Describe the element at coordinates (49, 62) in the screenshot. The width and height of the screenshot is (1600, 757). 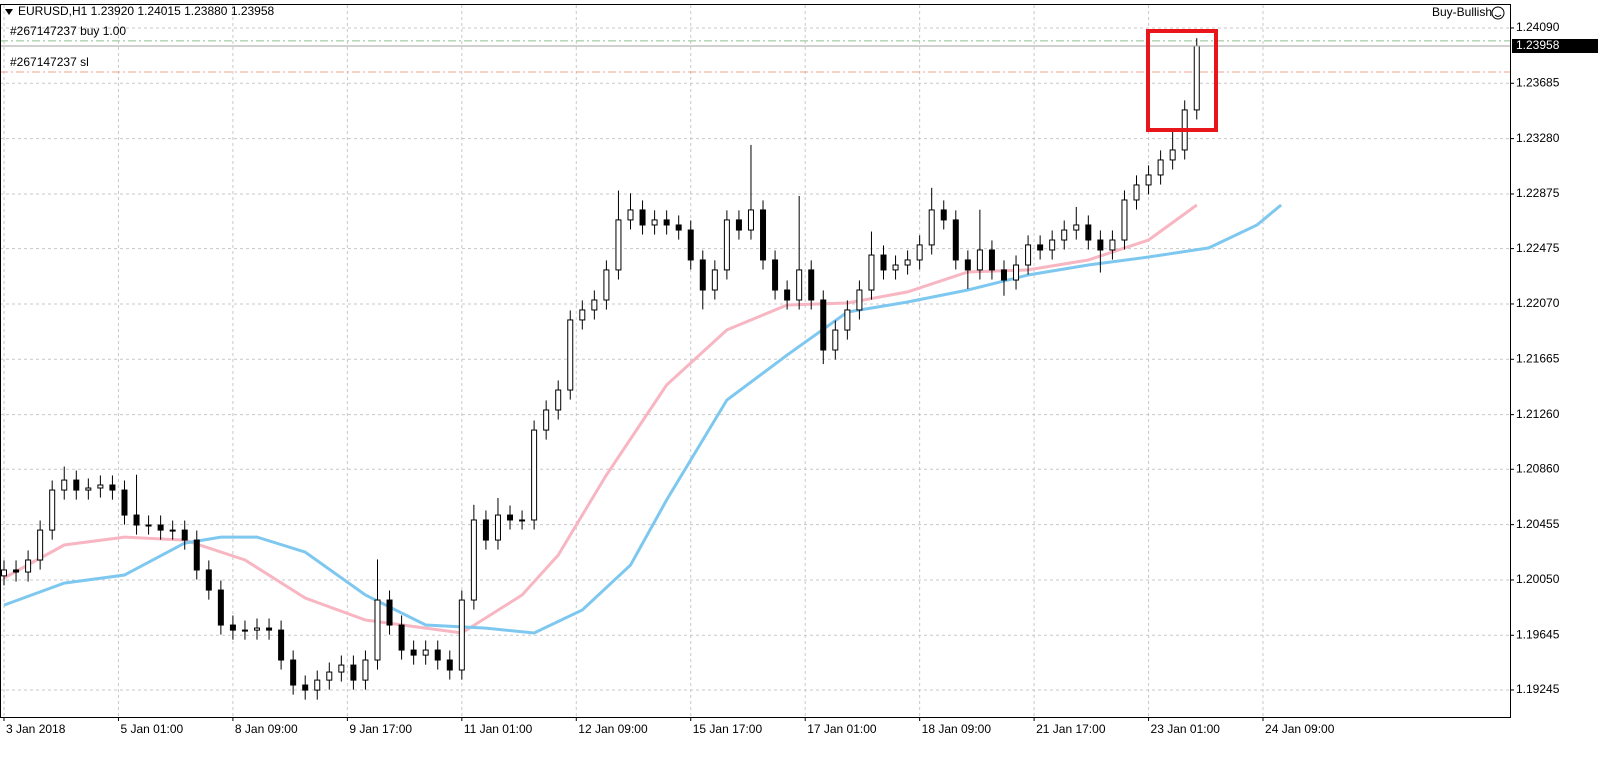
I see `order-level-label: #267147237 sl` at that location.